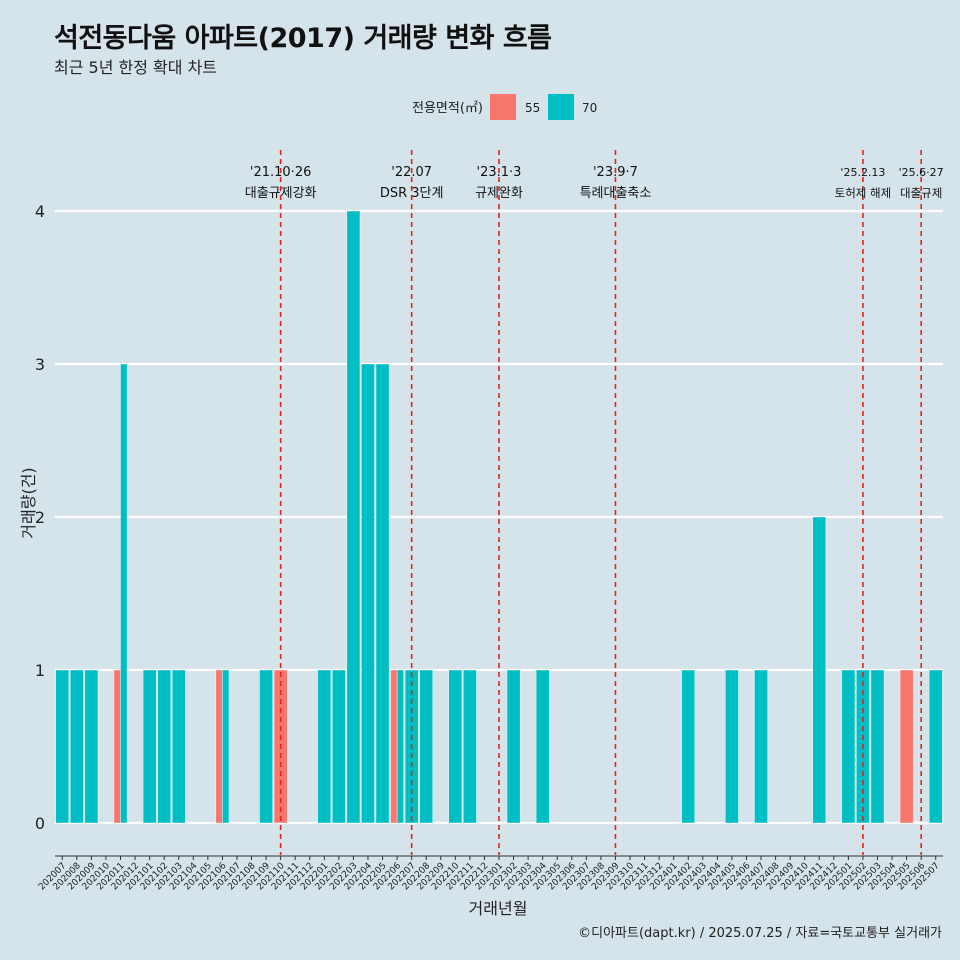  I want to click on event-date-label: '21.10·26, so click(280, 172).